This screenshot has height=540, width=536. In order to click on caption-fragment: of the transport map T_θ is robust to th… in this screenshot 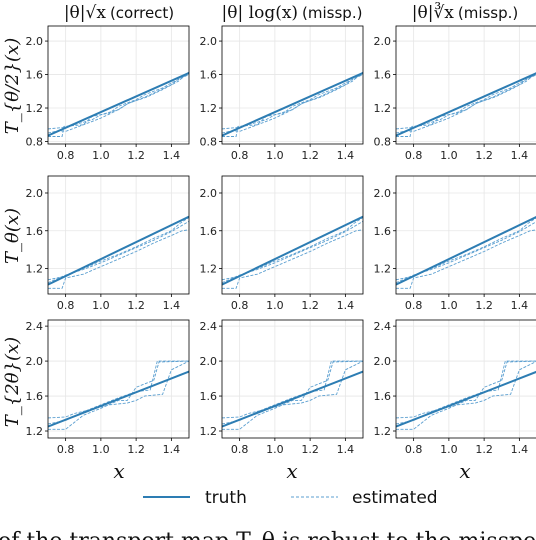, I will do `click(268, 534)`.